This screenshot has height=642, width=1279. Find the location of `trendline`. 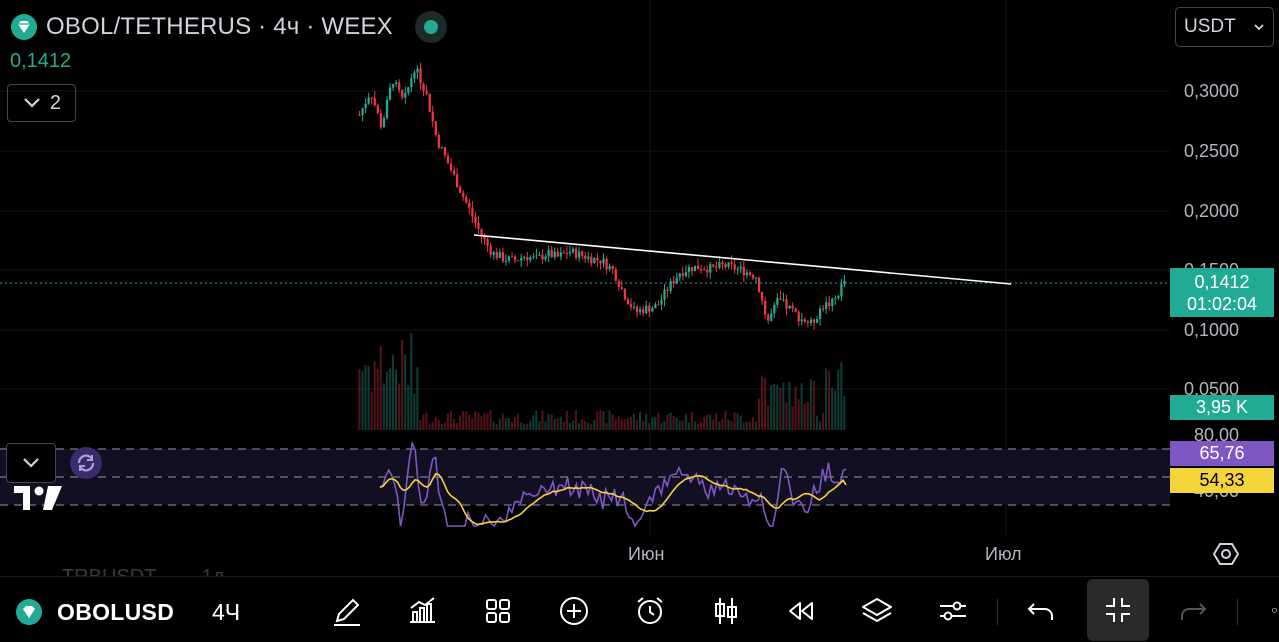

trendline is located at coordinates (742, 259).